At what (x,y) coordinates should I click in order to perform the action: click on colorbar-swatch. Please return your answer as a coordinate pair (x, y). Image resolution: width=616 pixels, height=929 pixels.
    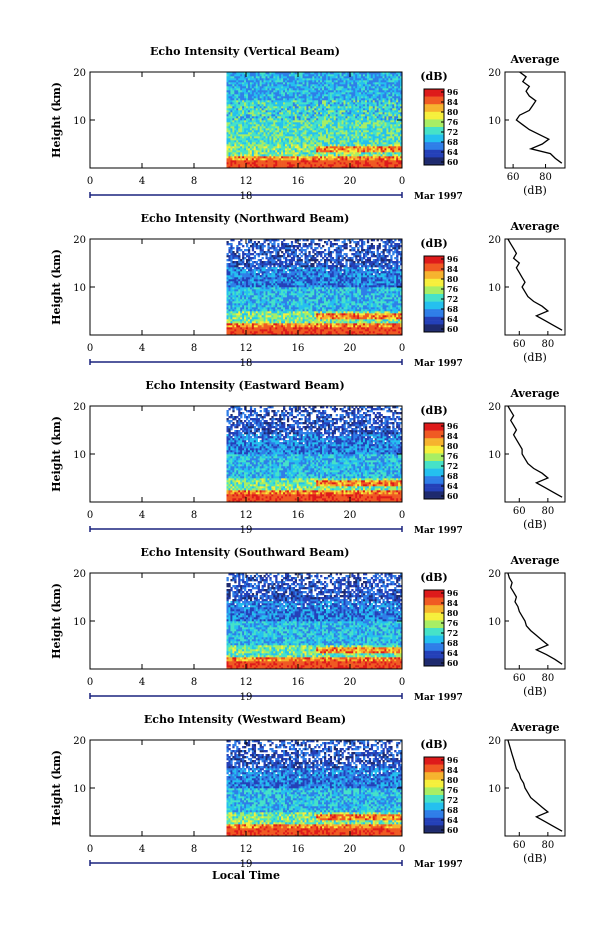
    Looking at the image, I should click on (434, 137).